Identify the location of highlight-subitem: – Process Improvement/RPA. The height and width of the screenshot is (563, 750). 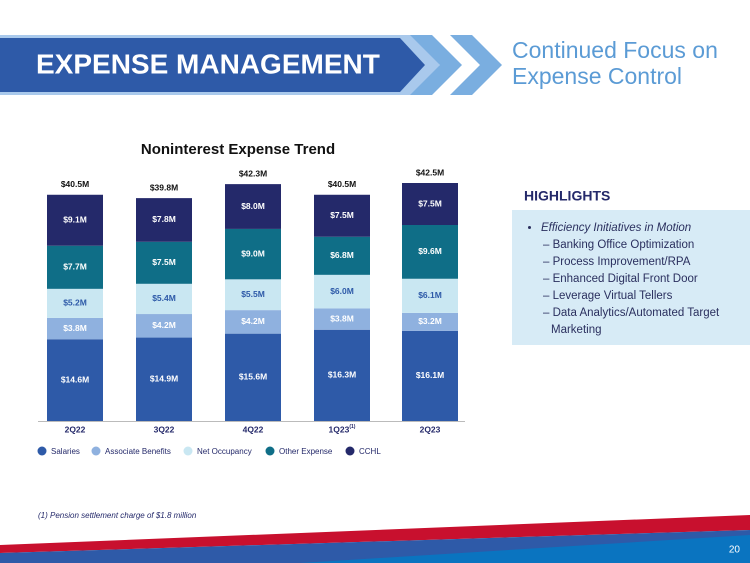
(617, 262).